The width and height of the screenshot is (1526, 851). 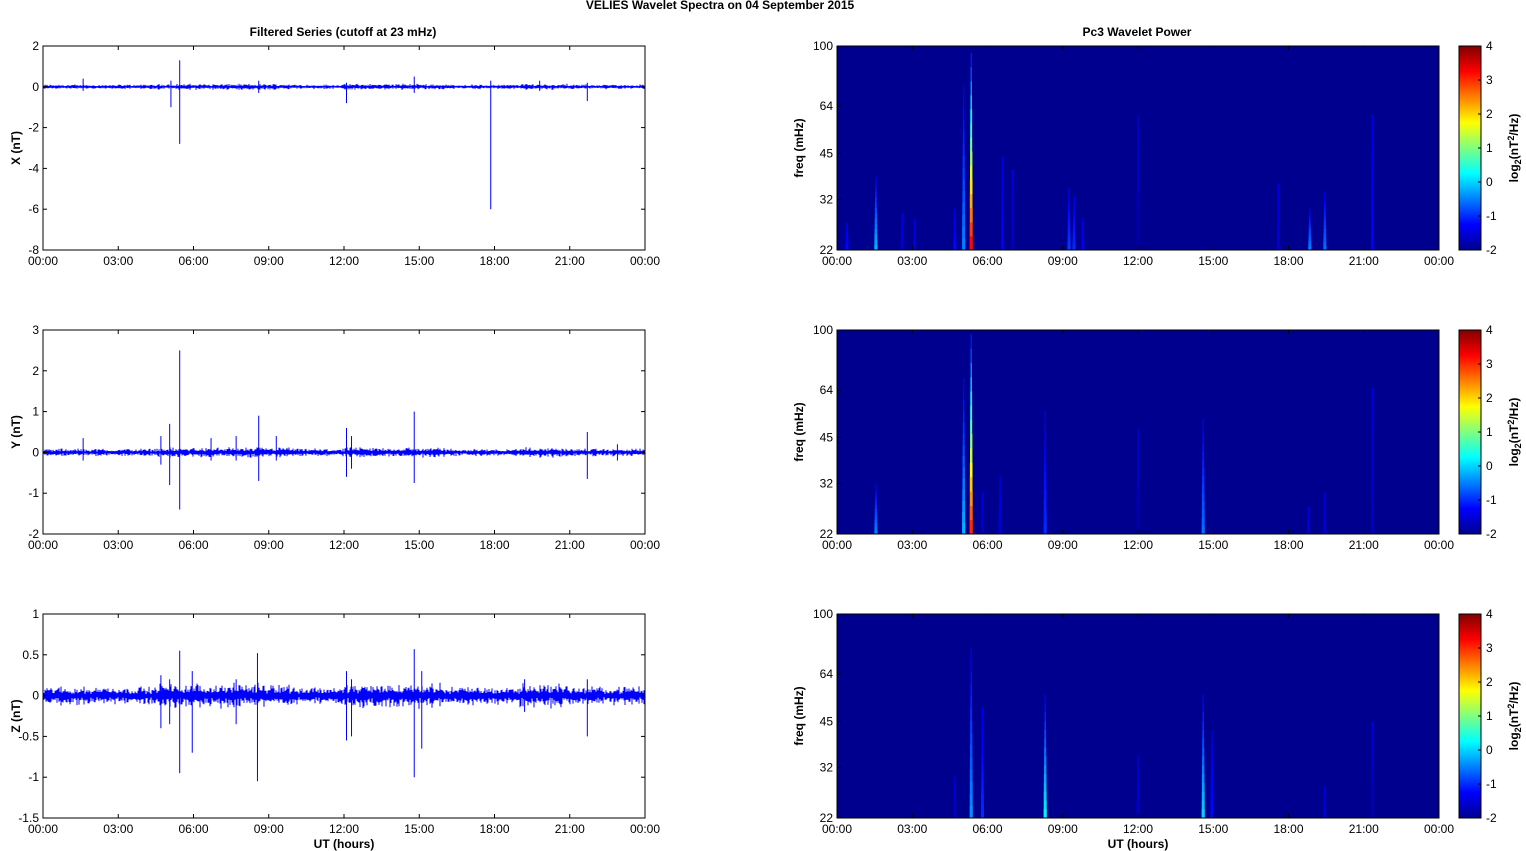 What do you see at coordinates (1514, 432) in the screenshot?
I see `colorbar-label: log2(nT2/Hz)` at bounding box center [1514, 432].